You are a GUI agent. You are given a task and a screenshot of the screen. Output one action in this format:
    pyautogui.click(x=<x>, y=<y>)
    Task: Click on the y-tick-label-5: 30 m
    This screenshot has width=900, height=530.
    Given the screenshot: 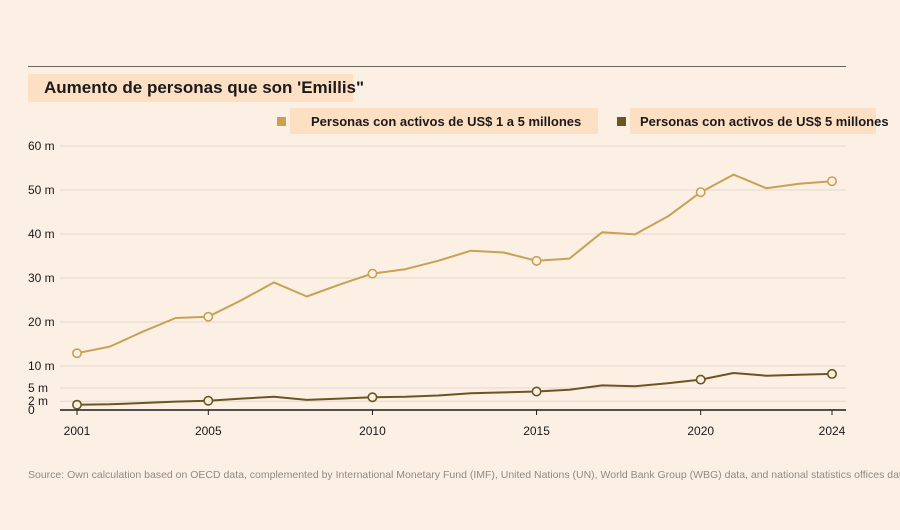 What is the action you would take?
    pyautogui.click(x=41, y=278)
    